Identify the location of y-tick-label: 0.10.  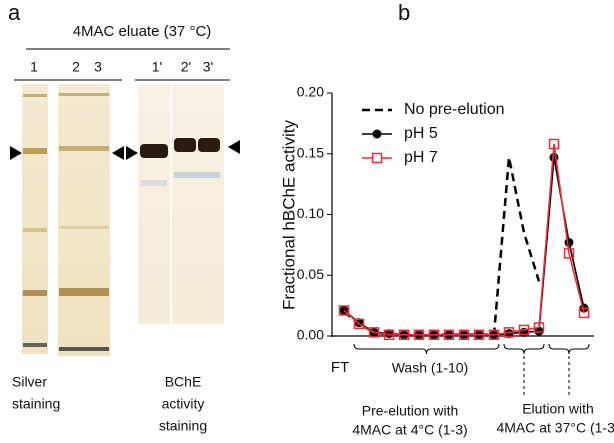
(310, 213).